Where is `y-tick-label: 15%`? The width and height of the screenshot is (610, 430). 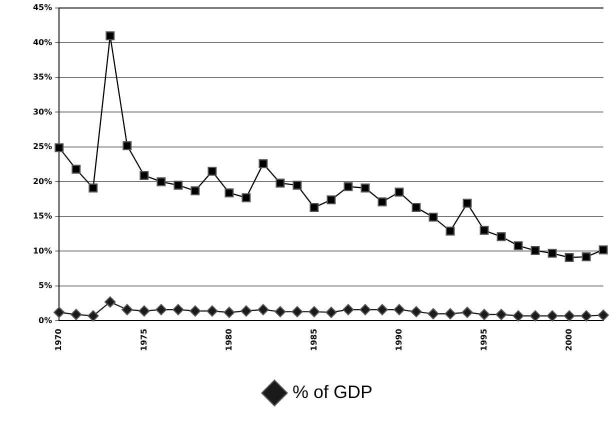 y-tick-label: 15% is located at coordinates (42, 216).